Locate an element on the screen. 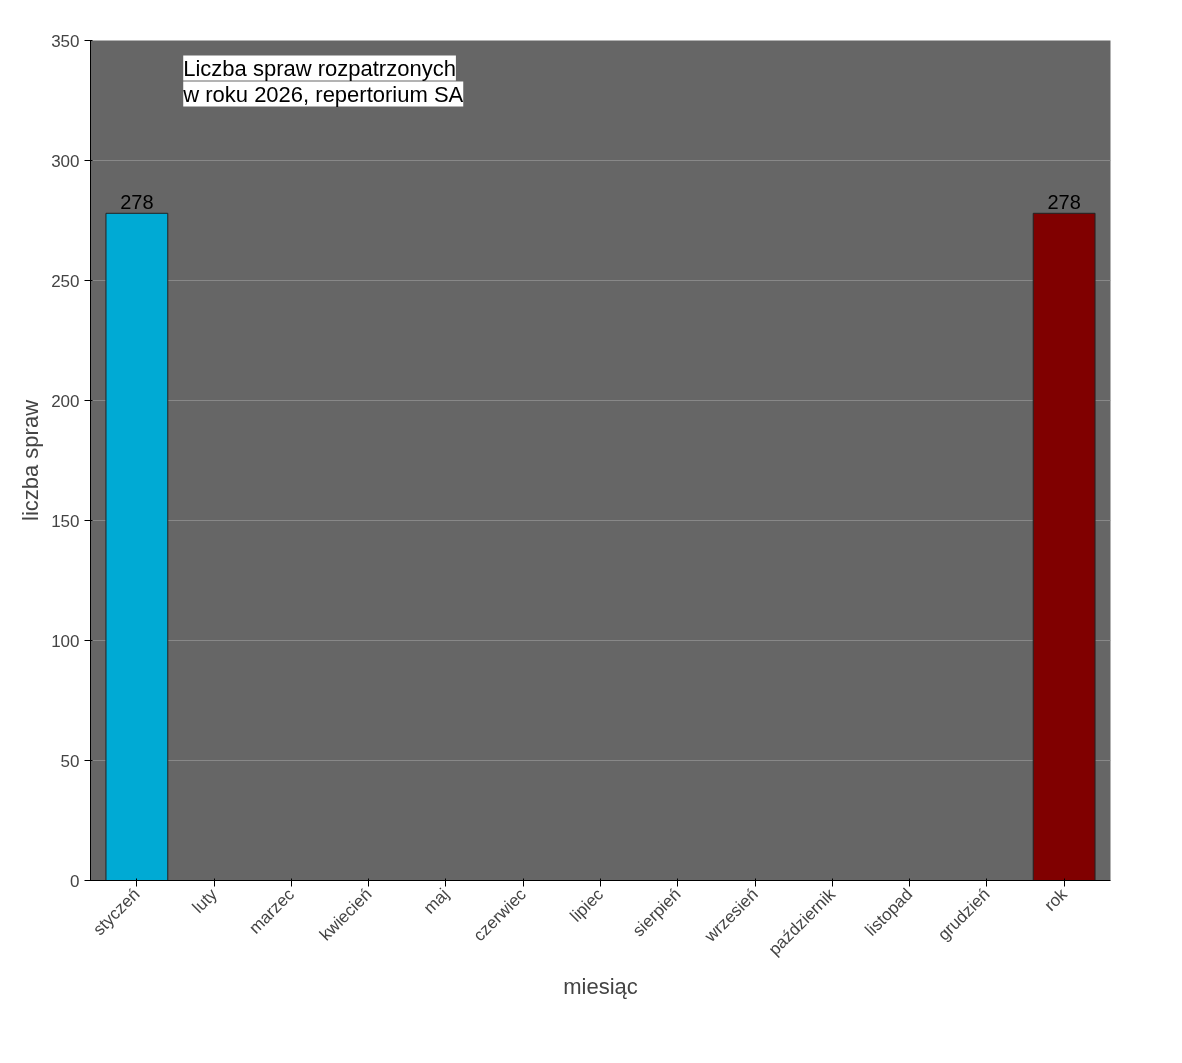  x-tick-label: rok is located at coordinates (1056, 899).